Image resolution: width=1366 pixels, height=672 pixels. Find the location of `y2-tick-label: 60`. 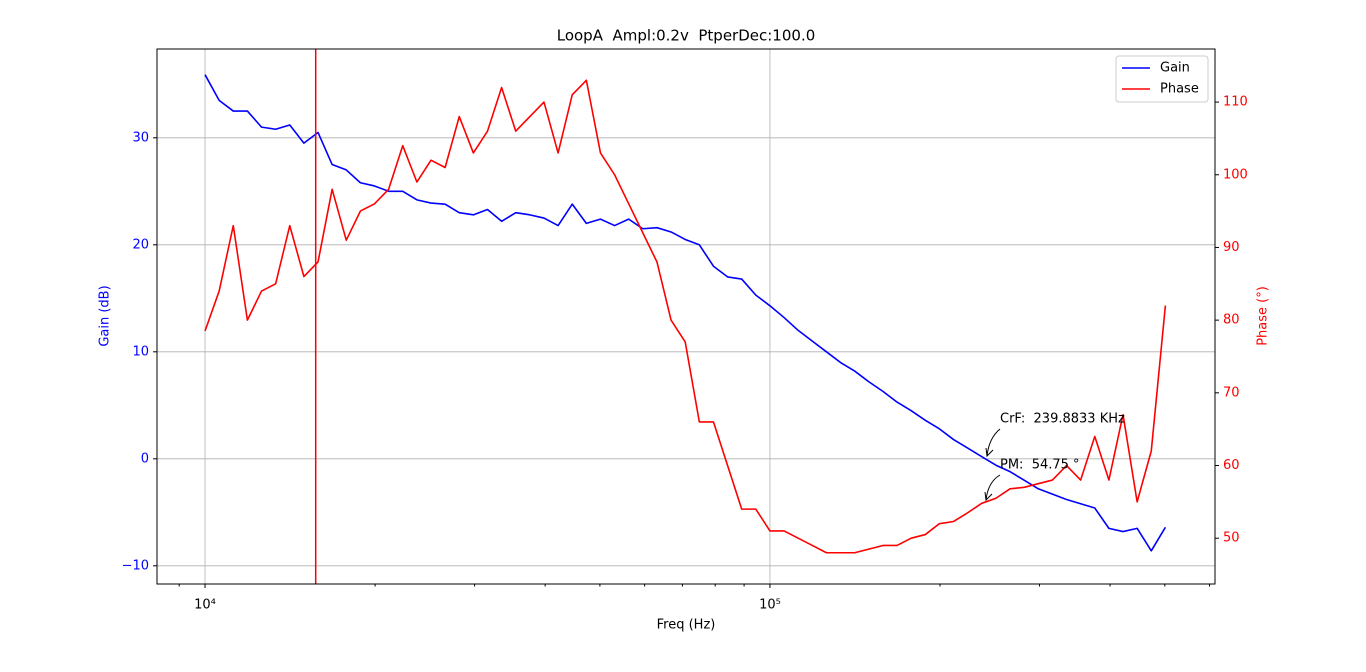

y2-tick-label: 60 is located at coordinates (1231, 465).